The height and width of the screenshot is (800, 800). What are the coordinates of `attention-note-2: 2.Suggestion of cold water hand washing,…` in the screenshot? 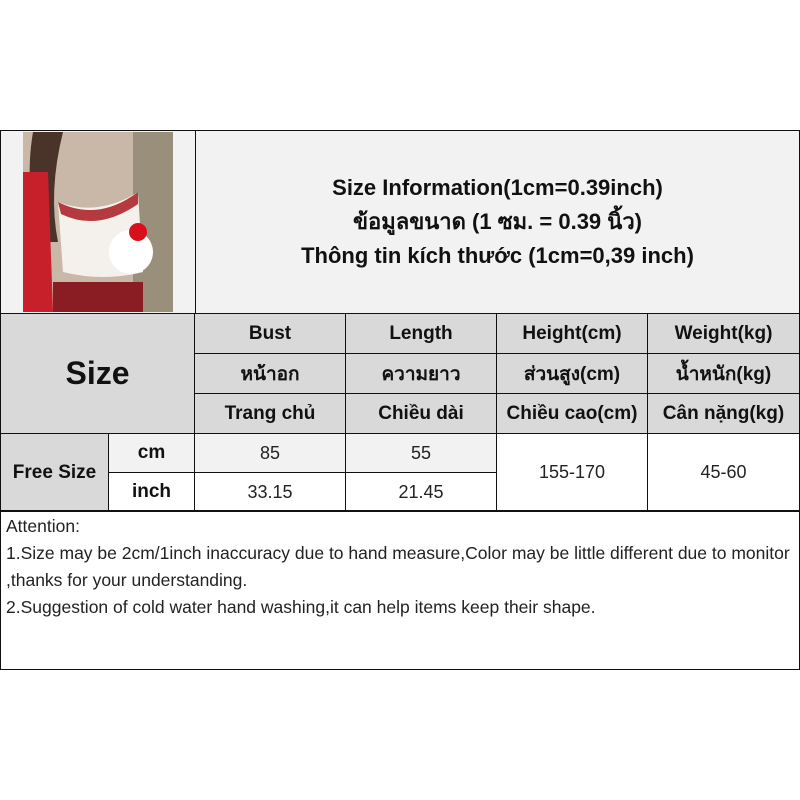 It's located at (301, 607).